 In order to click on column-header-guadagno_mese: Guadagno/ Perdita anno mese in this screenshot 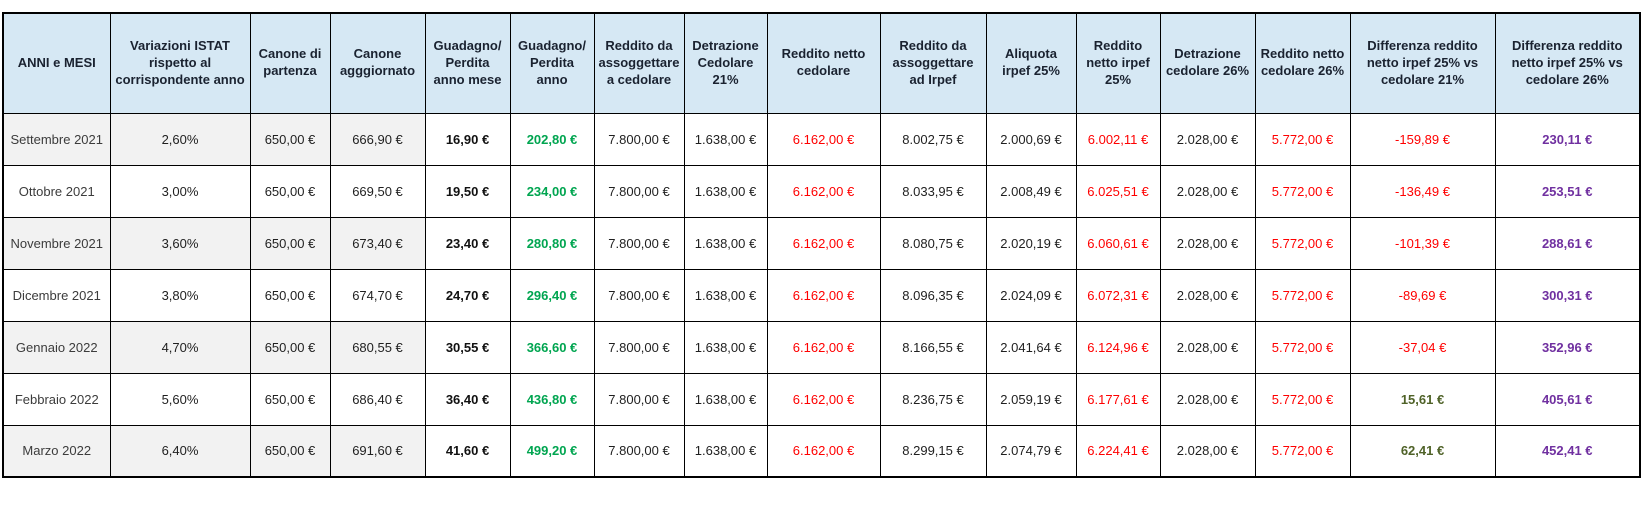, I will do `click(467, 63)`.